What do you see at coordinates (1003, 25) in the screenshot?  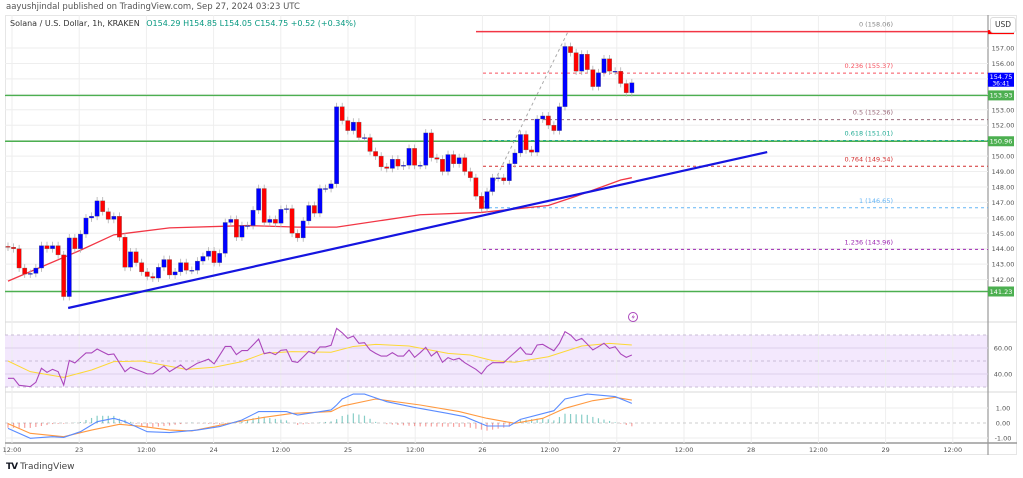 I see `currency-button: USD` at bounding box center [1003, 25].